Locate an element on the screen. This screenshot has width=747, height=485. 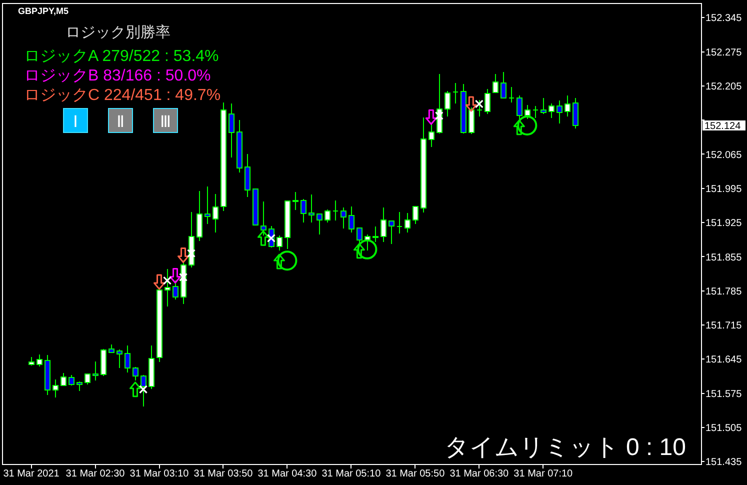
x-tick-label: 31 Mar 03:10 is located at coordinates (159, 474).